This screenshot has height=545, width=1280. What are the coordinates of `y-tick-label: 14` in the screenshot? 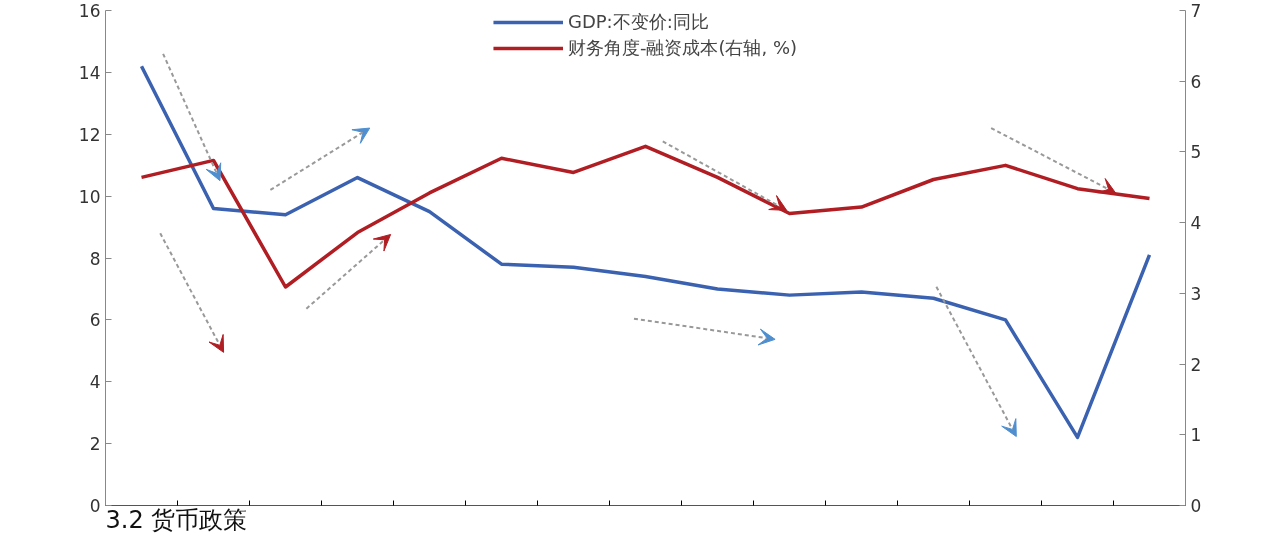 It's located at (89, 72).